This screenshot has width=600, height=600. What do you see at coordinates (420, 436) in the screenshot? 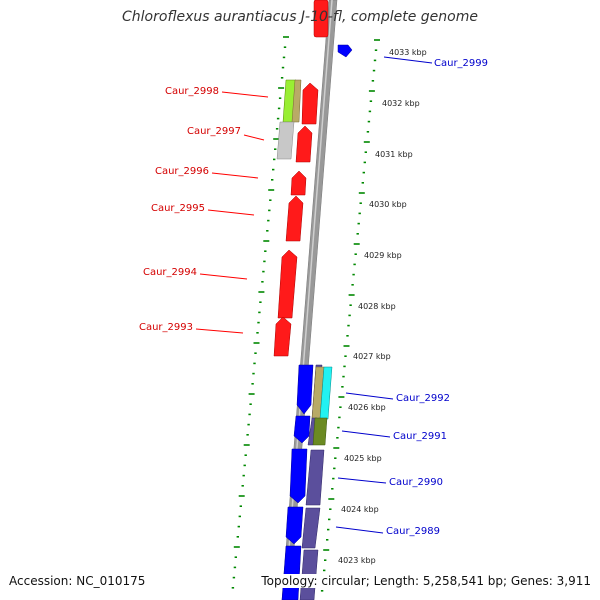
I see `label-caur-2991: Caur_2991` at bounding box center [420, 436].